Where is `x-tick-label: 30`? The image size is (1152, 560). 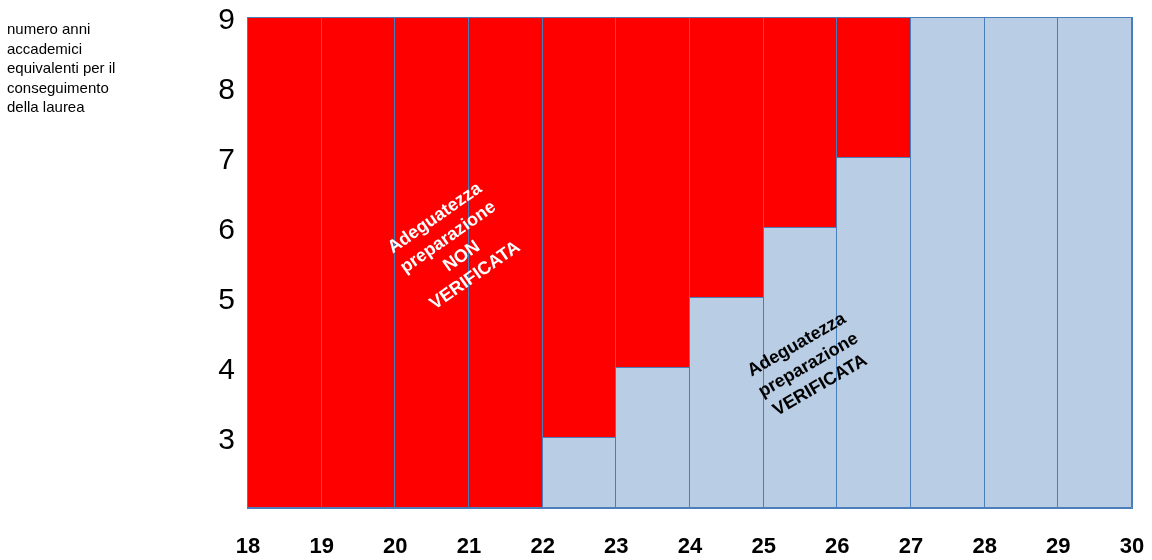 x-tick-label: 30 is located at coordinates (1132, 546).